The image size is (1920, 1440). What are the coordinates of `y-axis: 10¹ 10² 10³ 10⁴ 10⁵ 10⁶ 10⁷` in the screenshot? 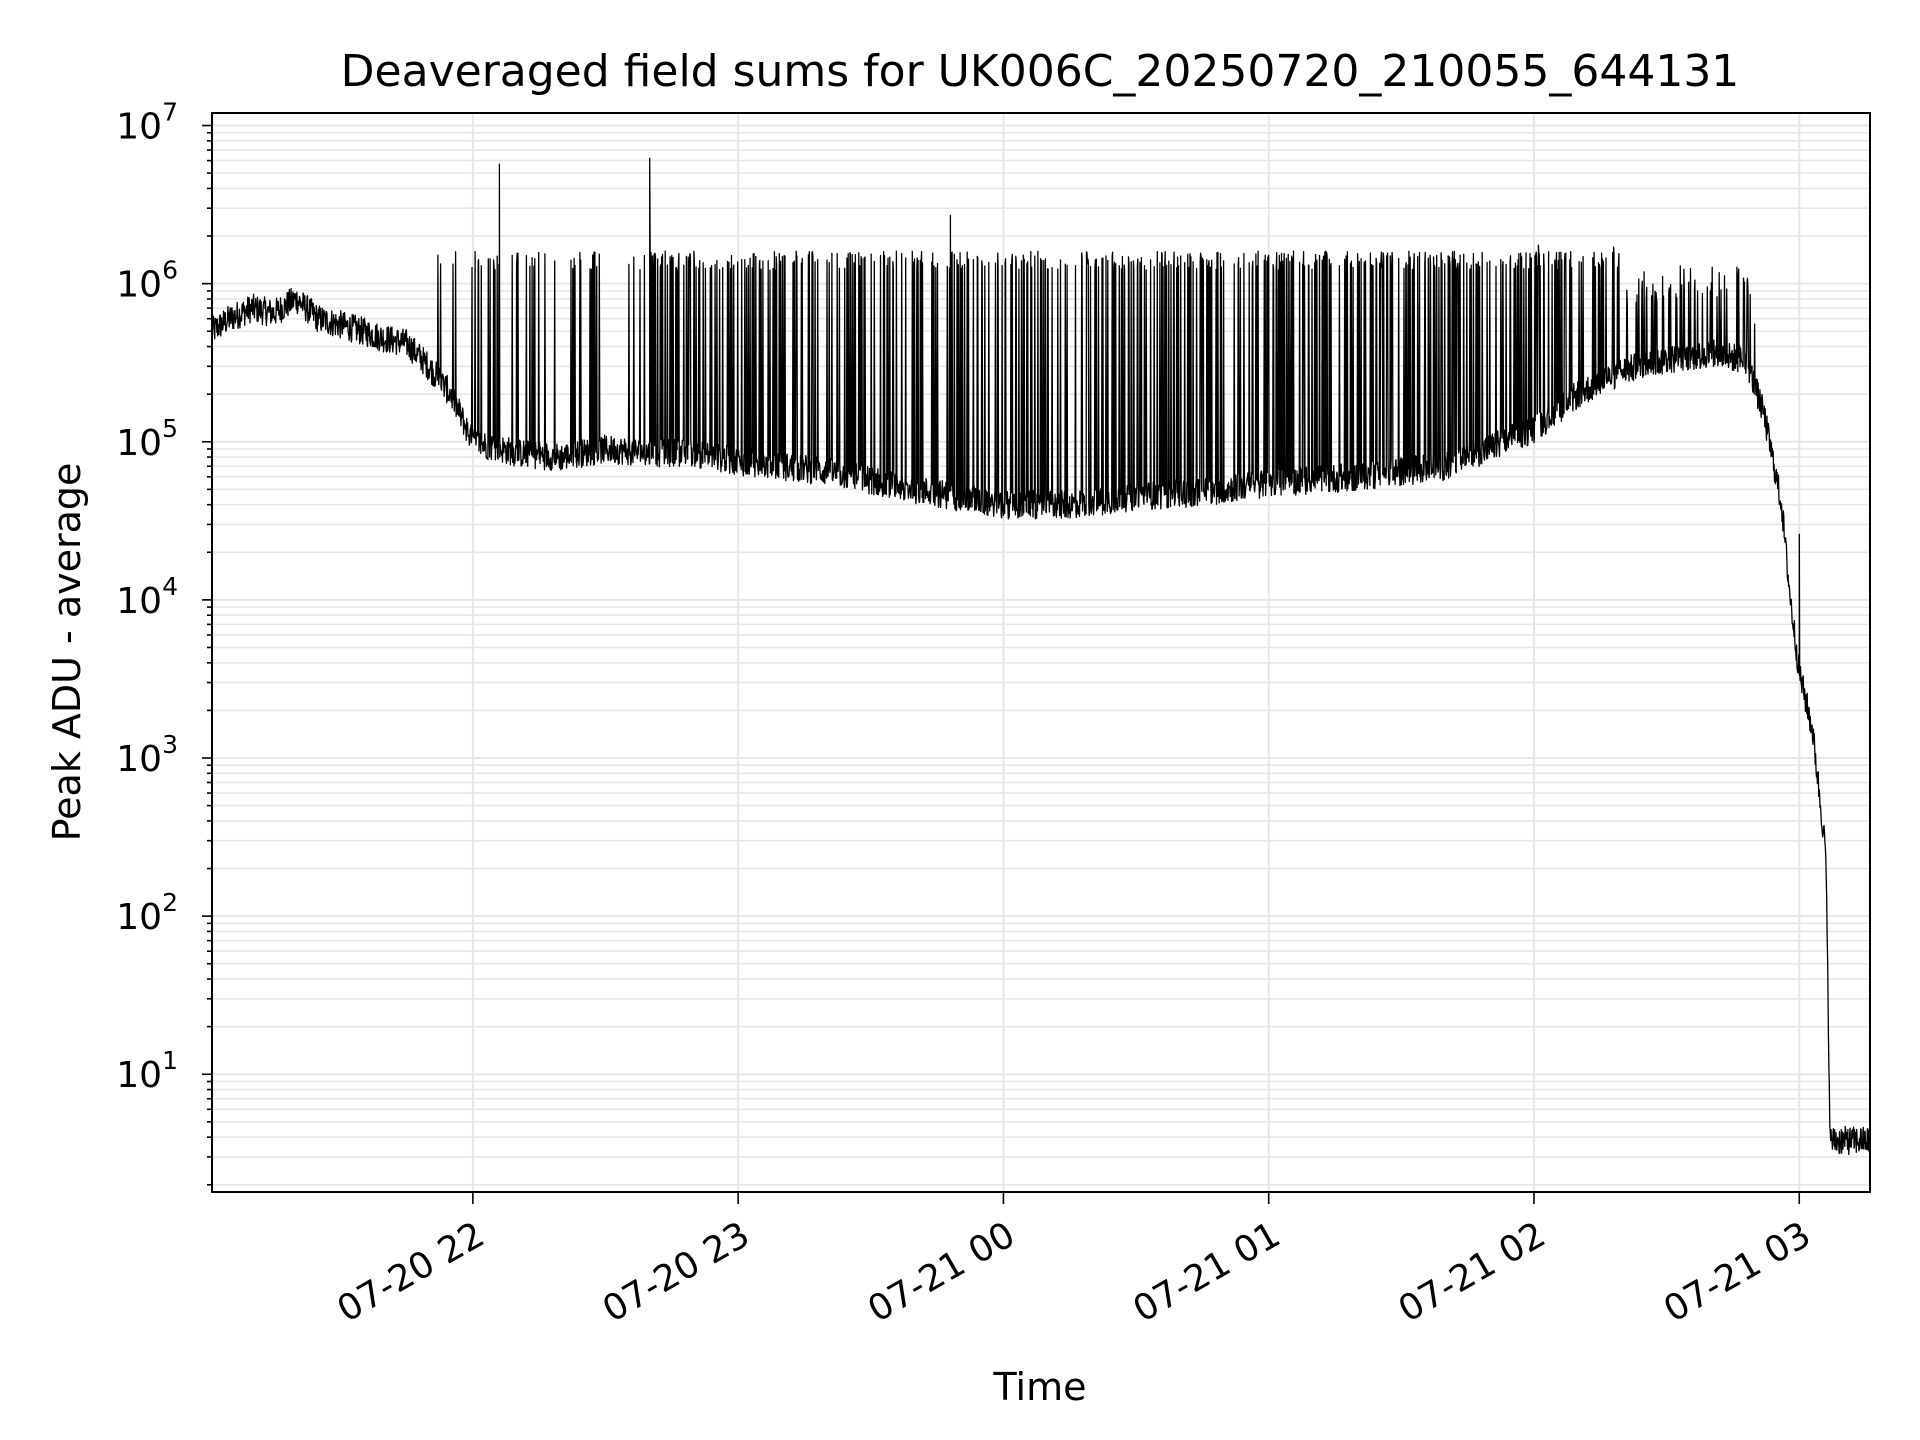 It's located at (164, 642).